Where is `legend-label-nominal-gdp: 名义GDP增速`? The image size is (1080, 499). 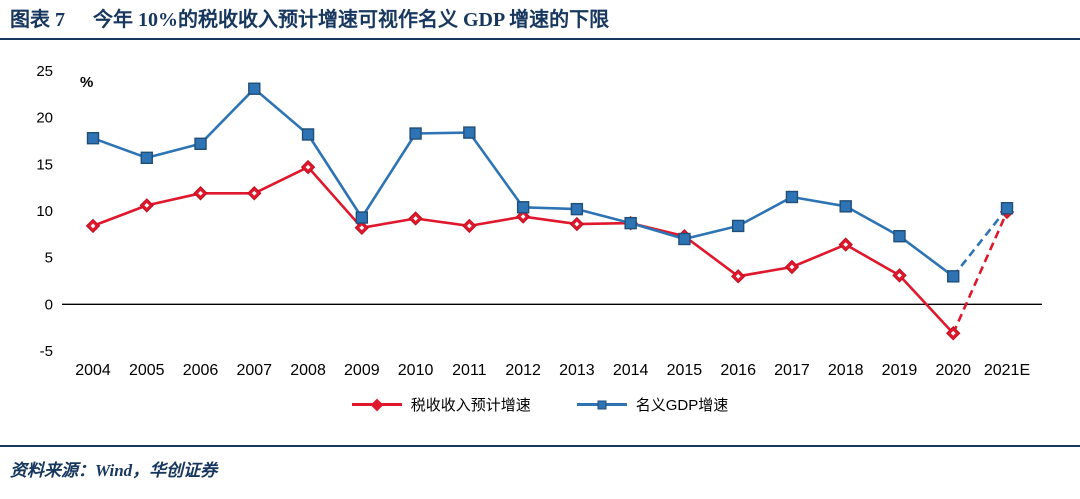 legend-label-nominal-gdp: 名义GDP增速 is located at coordinates (682, 405).